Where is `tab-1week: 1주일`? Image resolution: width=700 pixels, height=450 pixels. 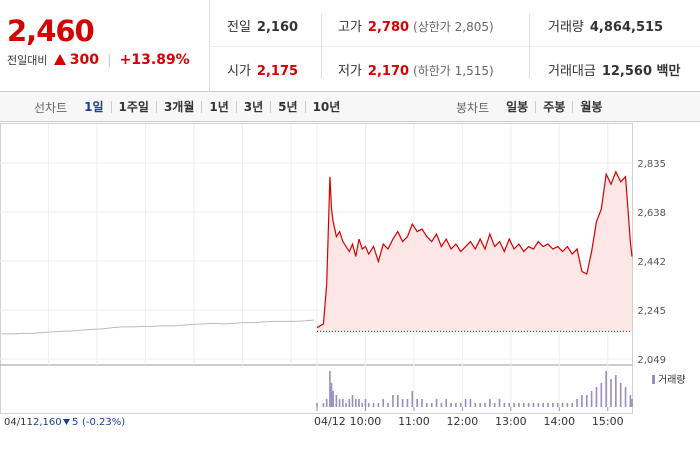
tab-1week: 1주일 is located at coordinates (133, 107).